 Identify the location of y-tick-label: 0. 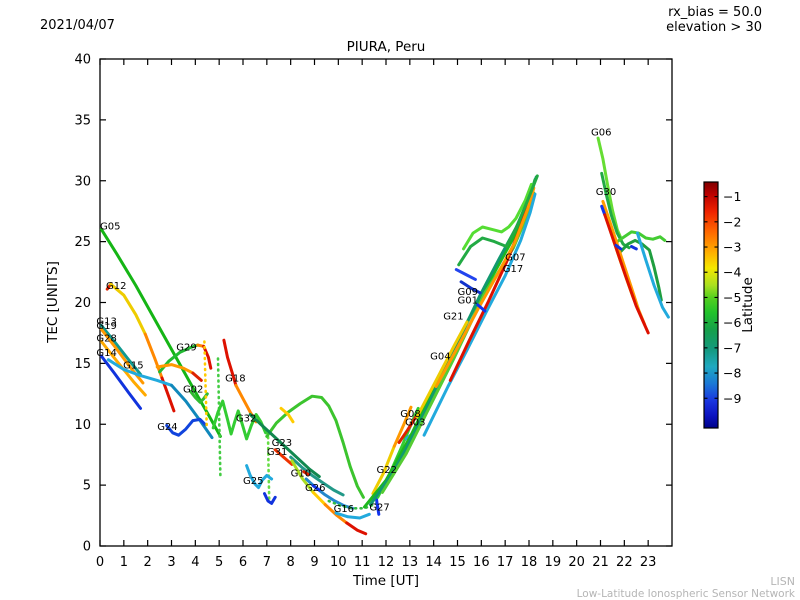
(87, 547).